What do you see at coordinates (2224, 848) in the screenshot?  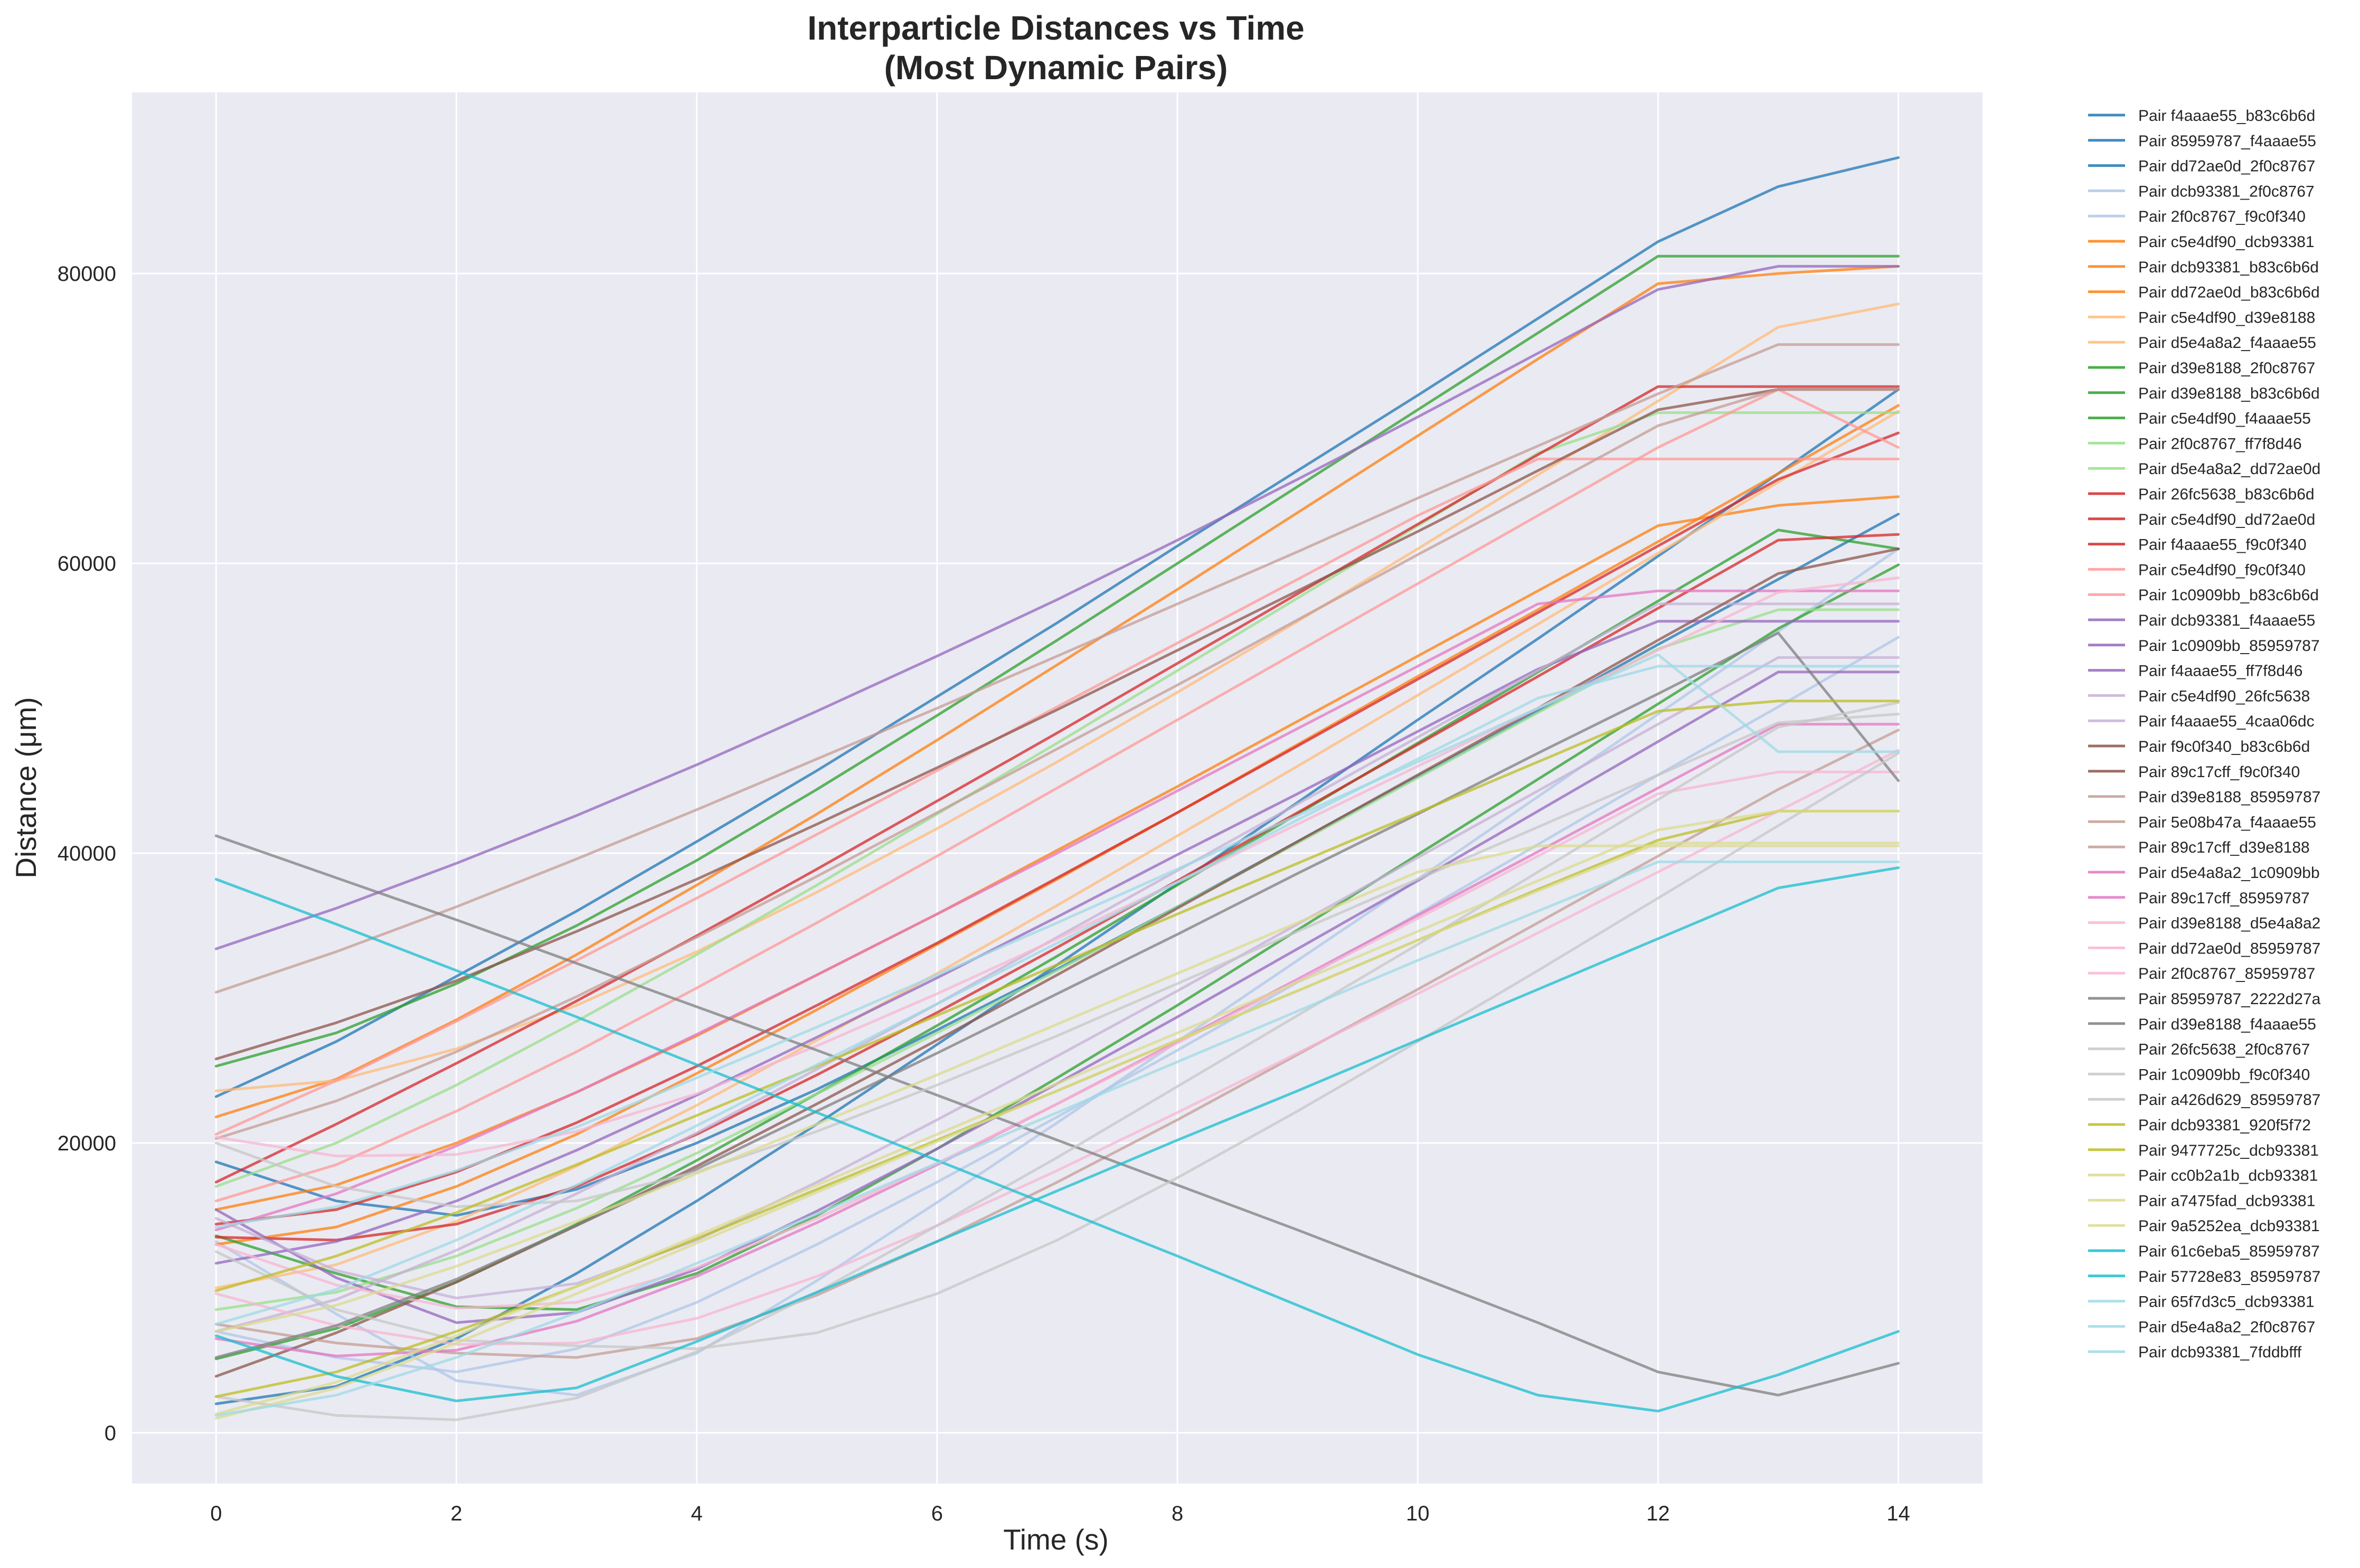 I see `legend-label: Pair 89c17cff_d39e8188` at bounding box center [2224, 848].